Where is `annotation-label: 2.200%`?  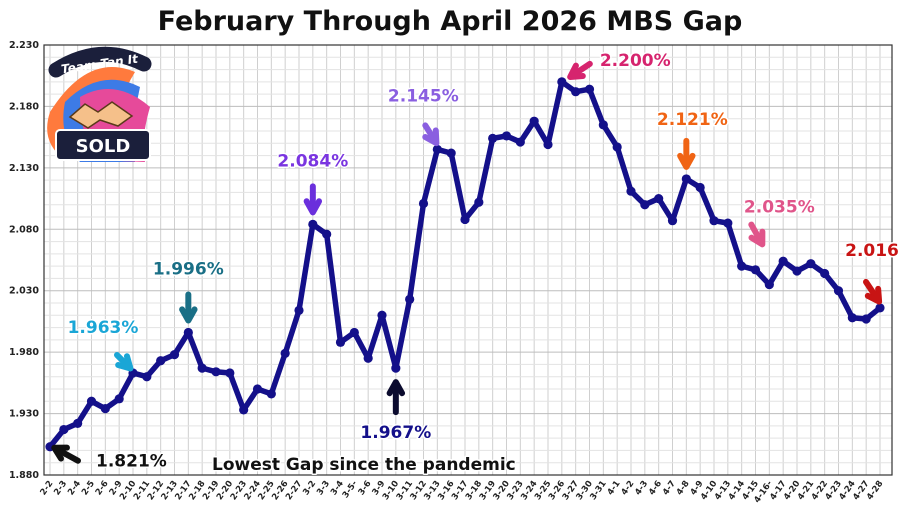 annotation-label: 2.200% is located at coordinates (635, 61).